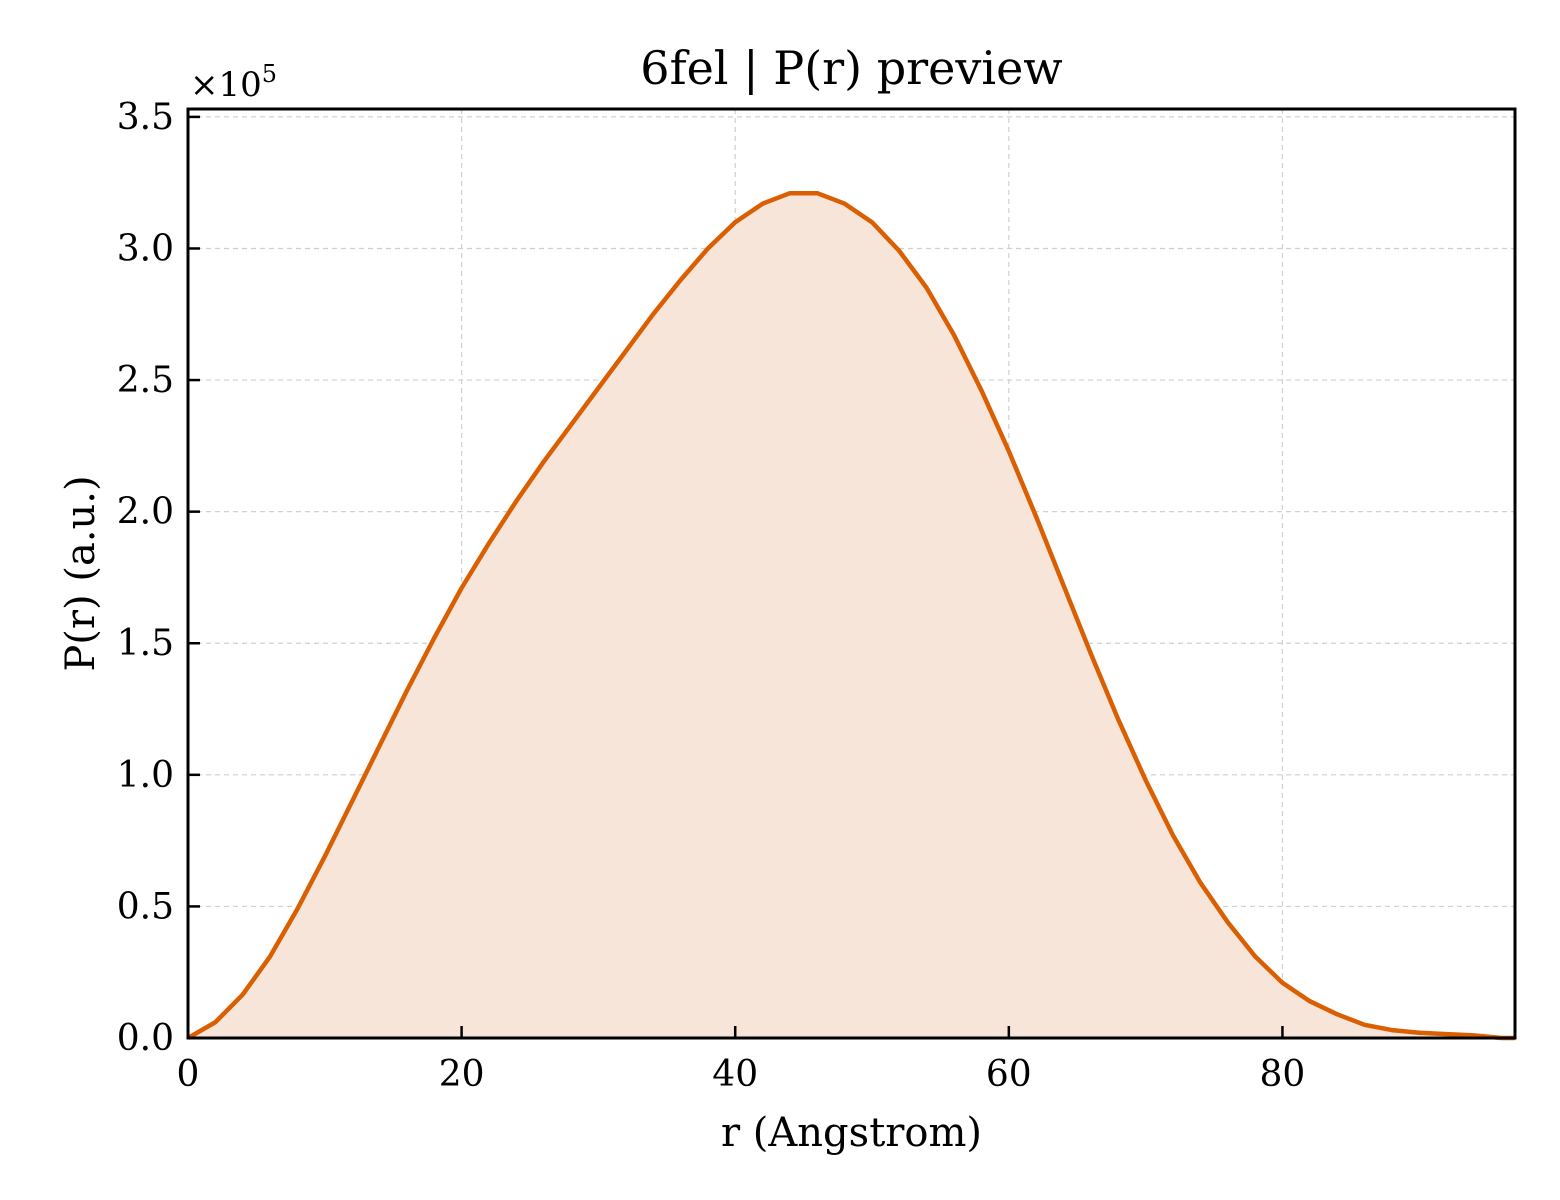 This screenshot has width=1560, height=1200. Describe the element at coordinates (1009, 1074) in the screenshot. I see `x-tick-label: 60` at that location.